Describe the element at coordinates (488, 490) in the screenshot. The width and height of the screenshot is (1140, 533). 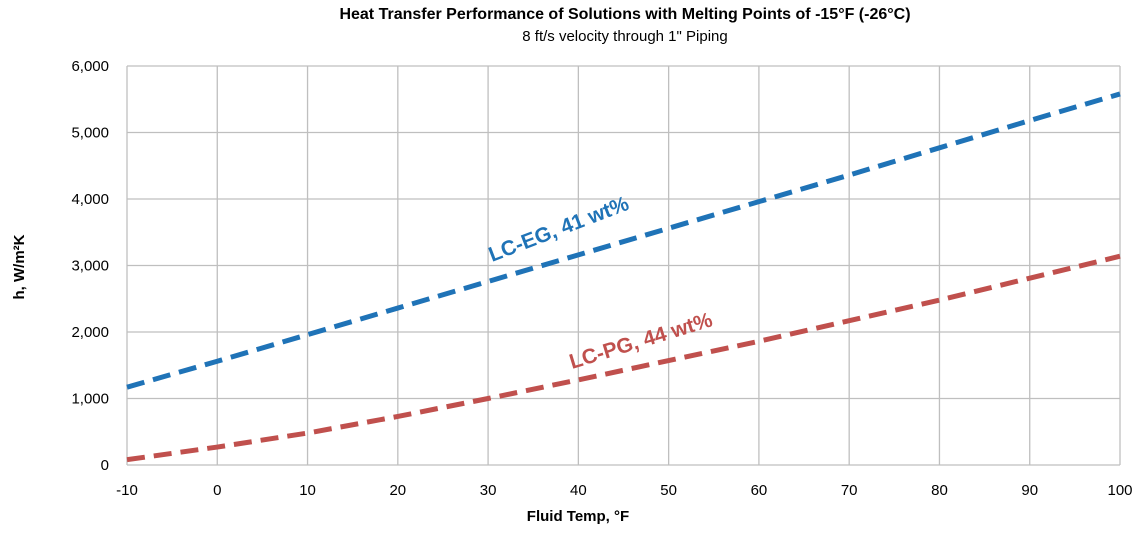
I see `x-tick-label: 30` at that location.